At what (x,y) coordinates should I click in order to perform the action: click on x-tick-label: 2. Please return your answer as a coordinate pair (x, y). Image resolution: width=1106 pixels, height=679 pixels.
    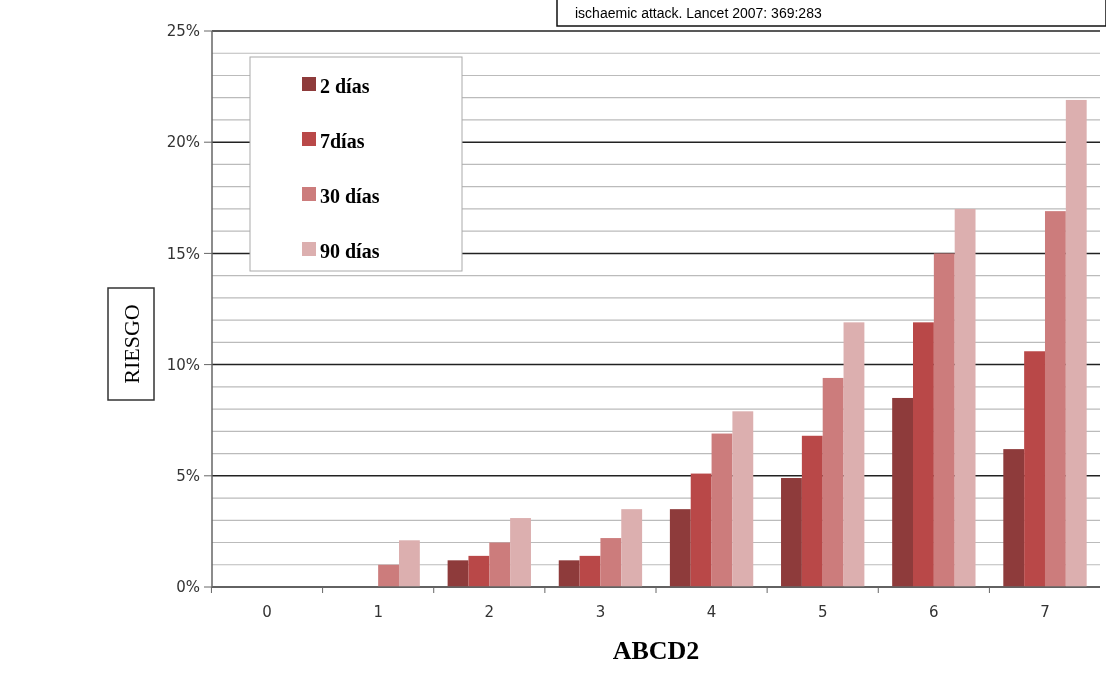
    Looking at the image, I should click on (489, 612).